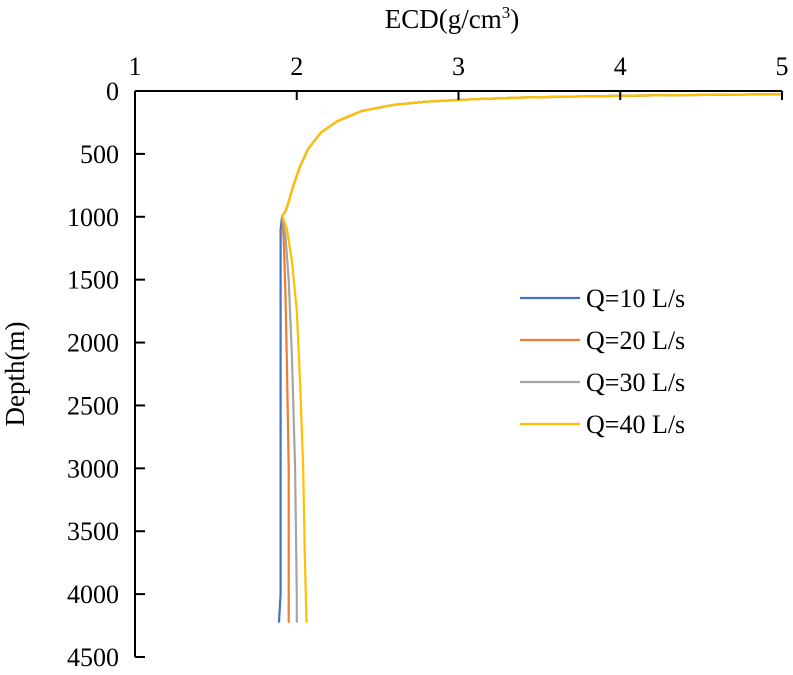  What do you see at coordinates (112, 91) in the screenshot?
I see `y-tick-label: 0` at bounding box center [112, 91].